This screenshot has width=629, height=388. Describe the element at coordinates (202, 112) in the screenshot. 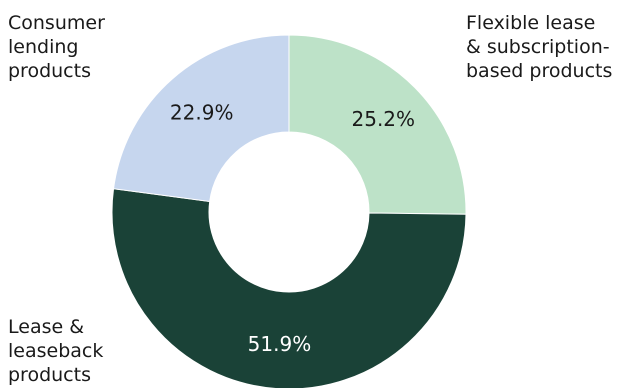

I see `data-label: 22.9%` at that location.